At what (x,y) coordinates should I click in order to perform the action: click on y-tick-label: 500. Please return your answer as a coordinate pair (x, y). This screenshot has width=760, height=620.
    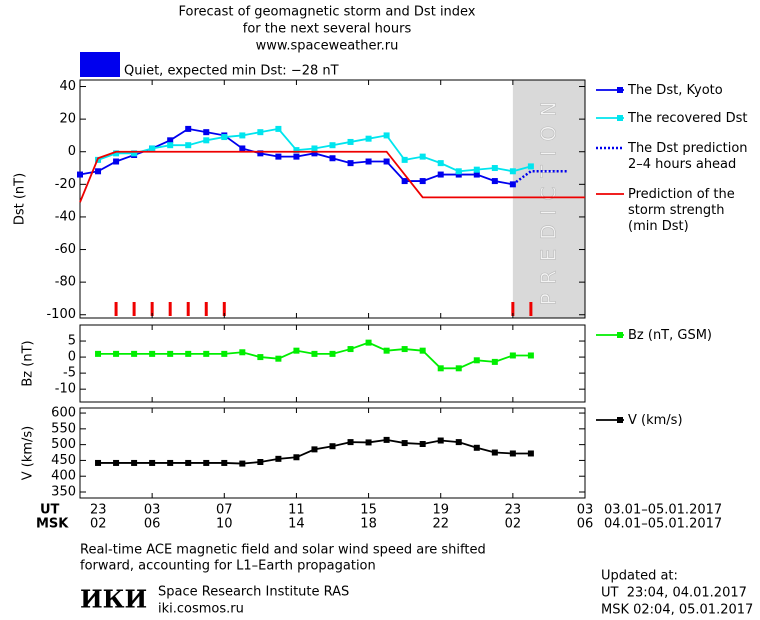
    Looking at the image, I should click on (63, 444).